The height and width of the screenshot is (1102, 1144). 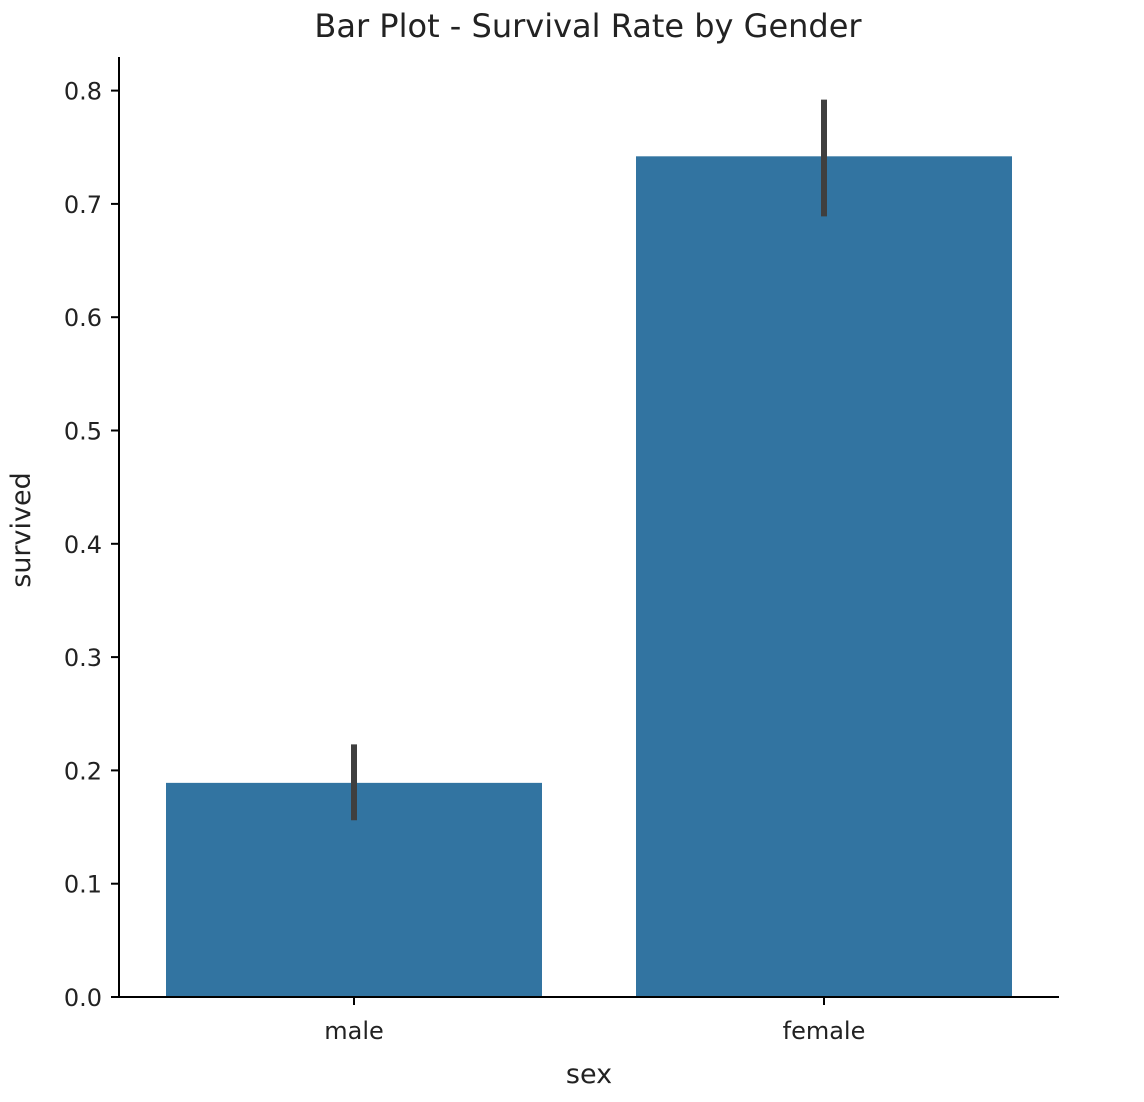 I want to click on y-tick-label: 0.0, so click(x=83, y=998).